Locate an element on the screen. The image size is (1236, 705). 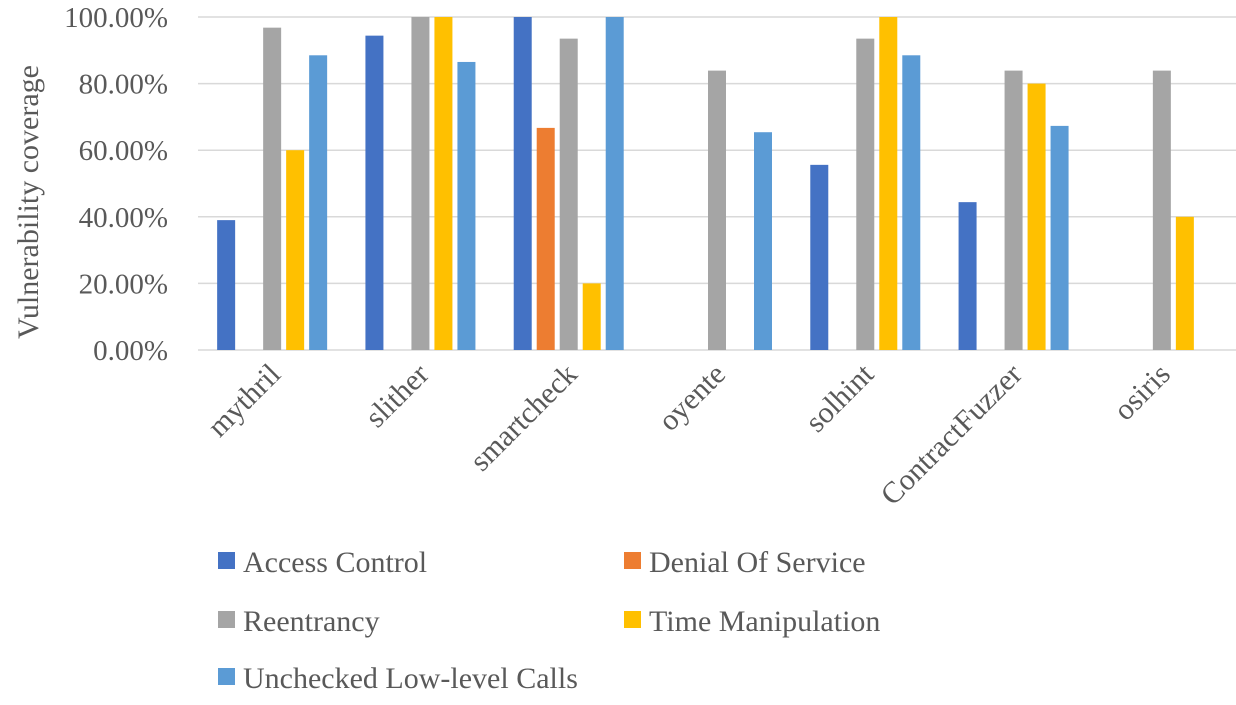
bar-mythril-access-control is located at coordinates (226, 285).